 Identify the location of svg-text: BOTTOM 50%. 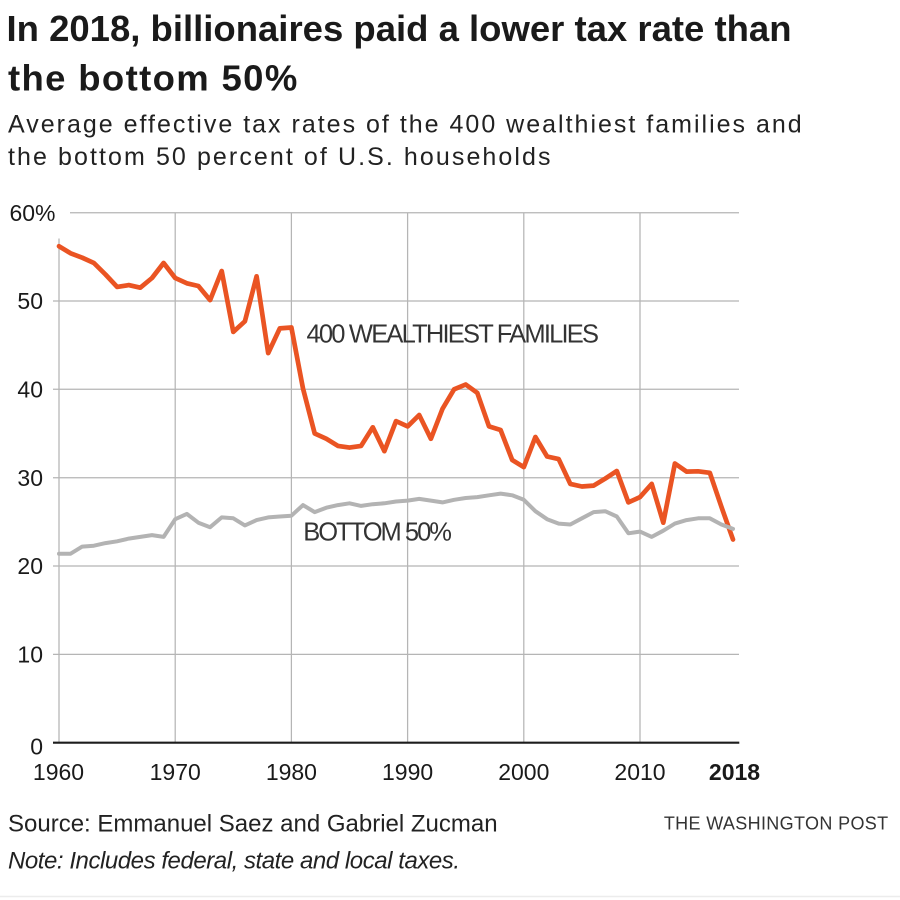
(377, 533).